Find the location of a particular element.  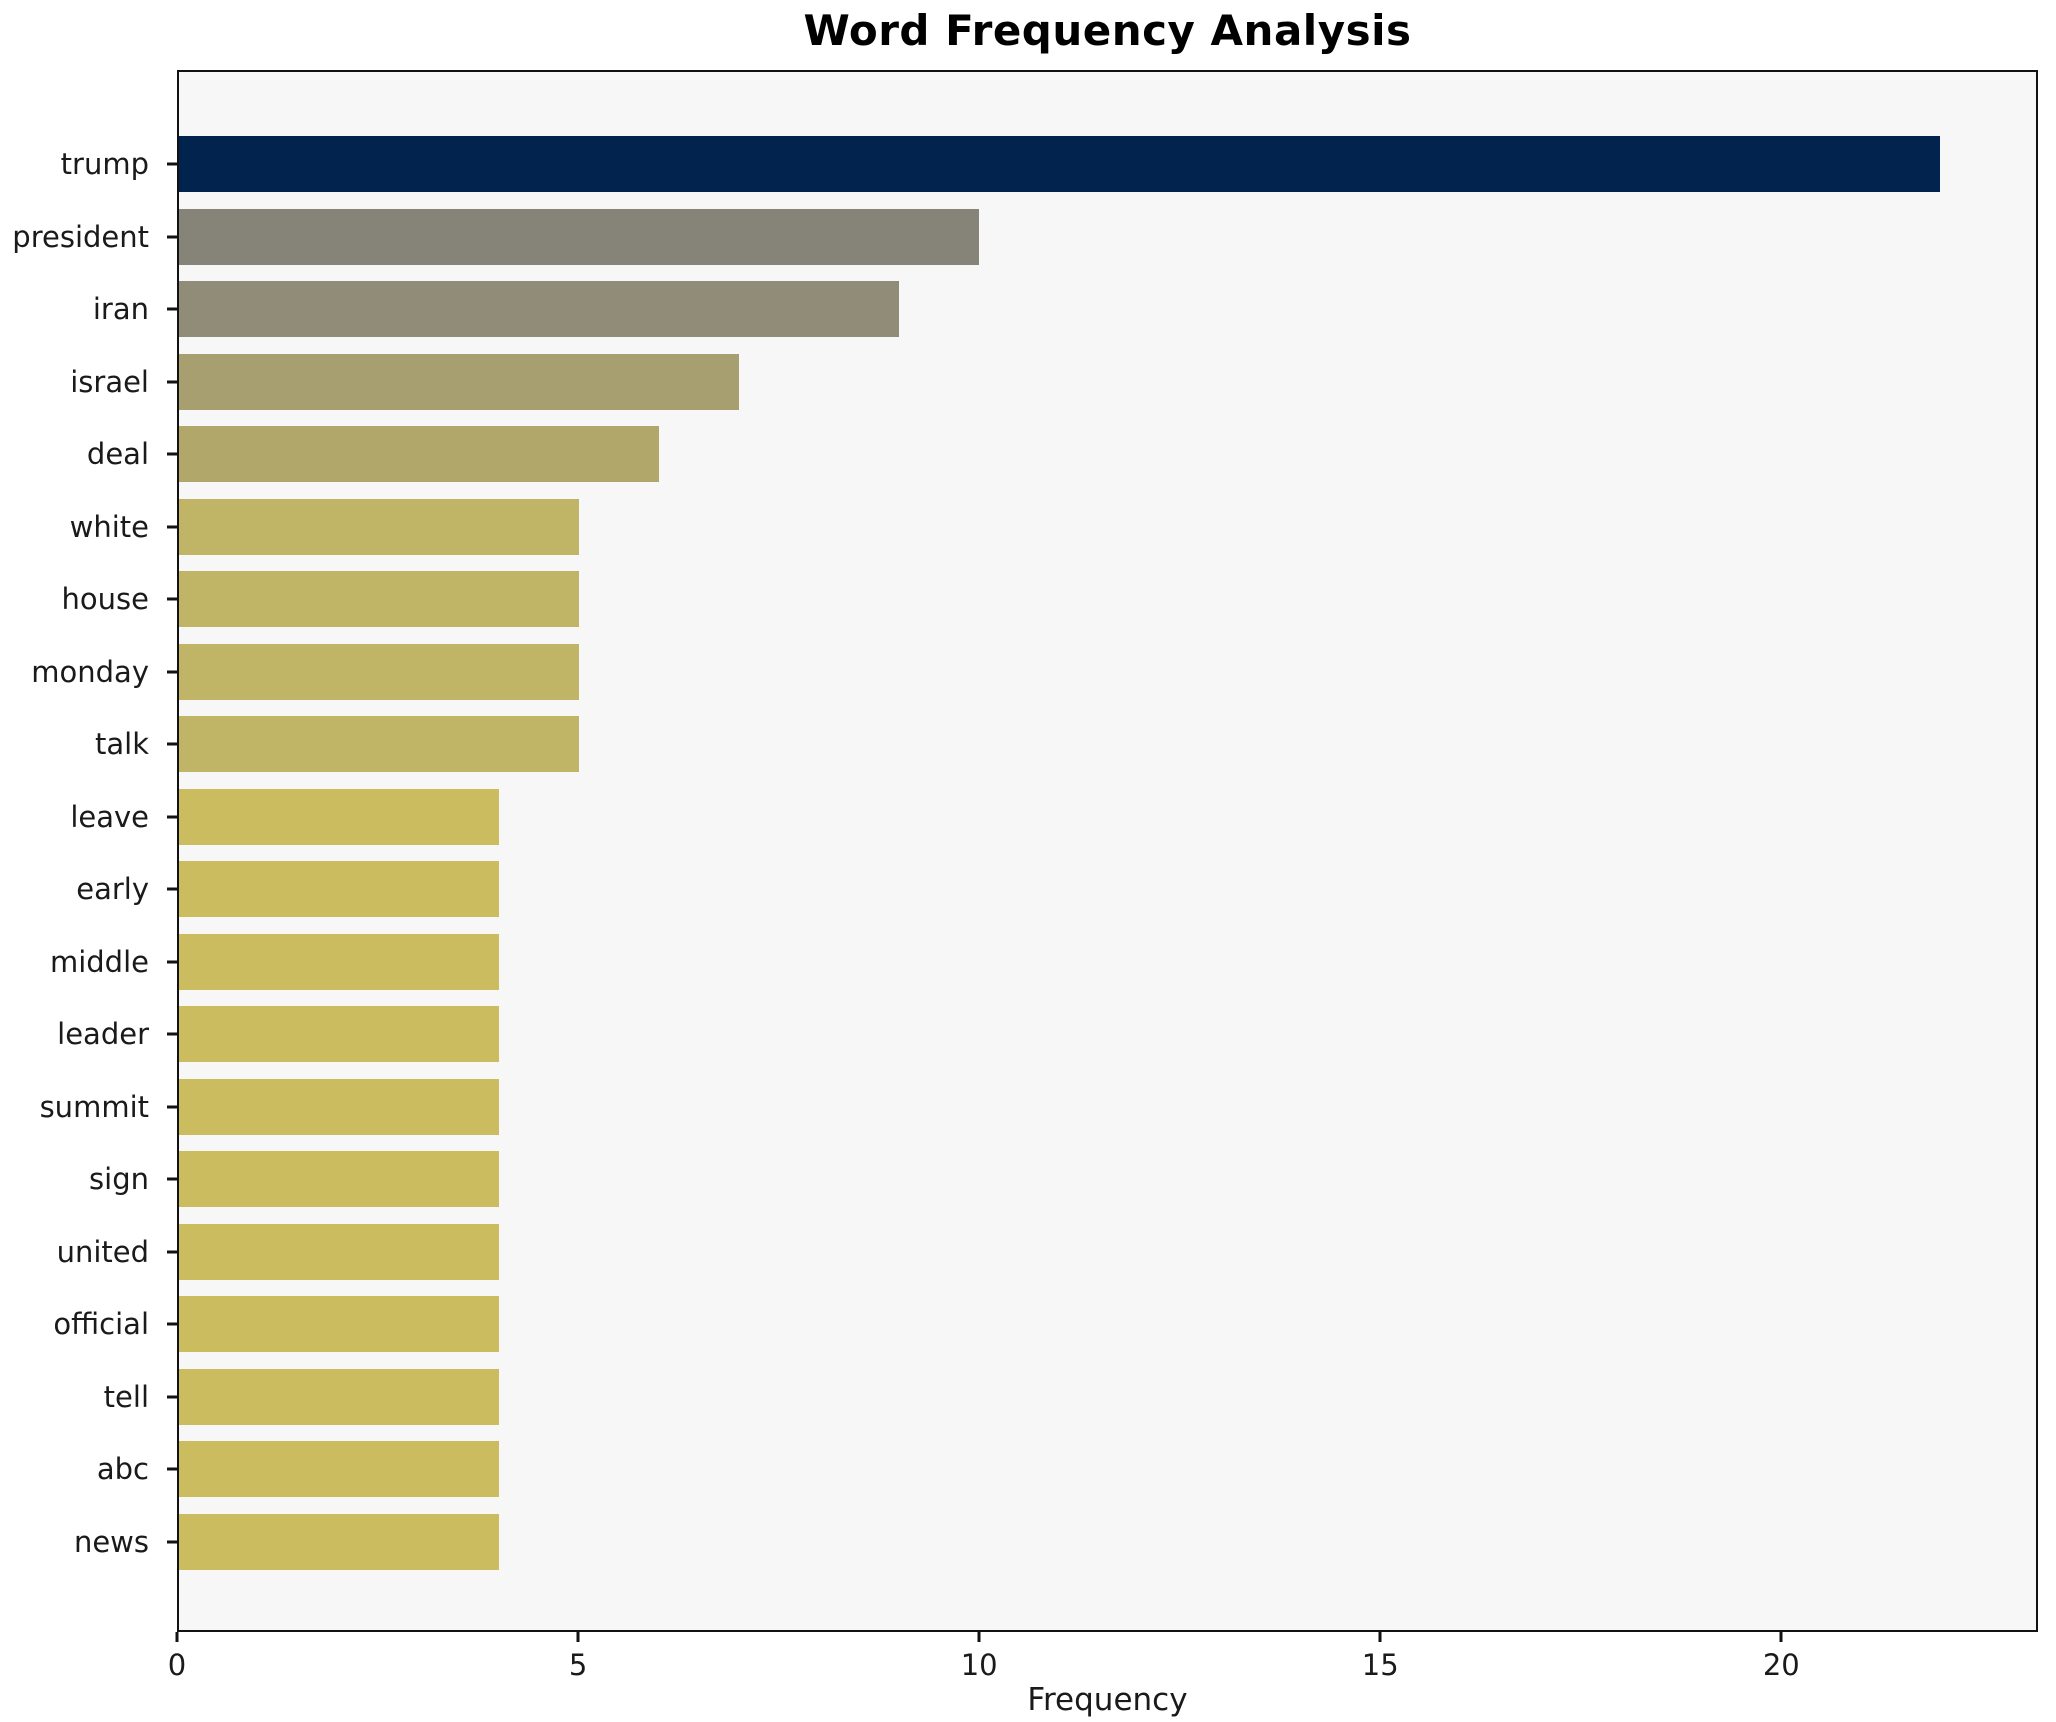

bar-row: official is located at coordinates (1044, 1324).